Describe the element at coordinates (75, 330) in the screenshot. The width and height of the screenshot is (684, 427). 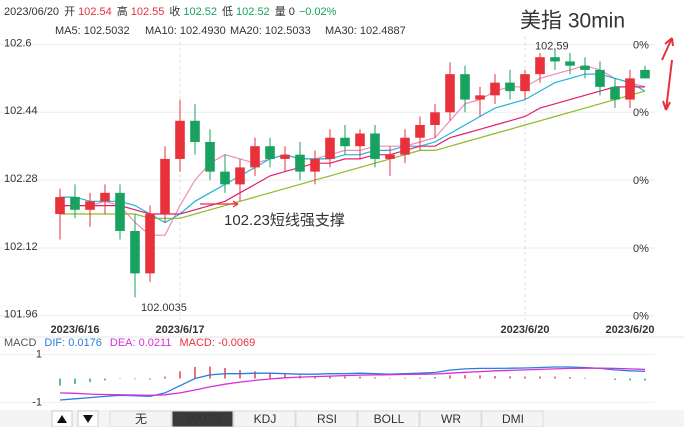
I see `x-tick-label: 2023/6/16` at that location.